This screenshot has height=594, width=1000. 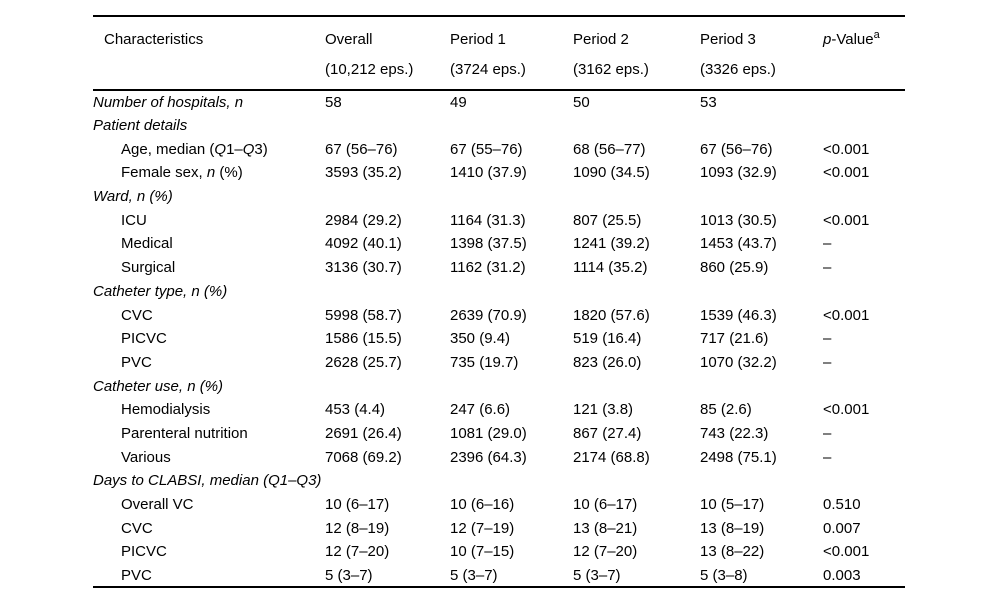 I want to click on header-period3-subtitle: (3326 eps.), so click(x=738, y=69).